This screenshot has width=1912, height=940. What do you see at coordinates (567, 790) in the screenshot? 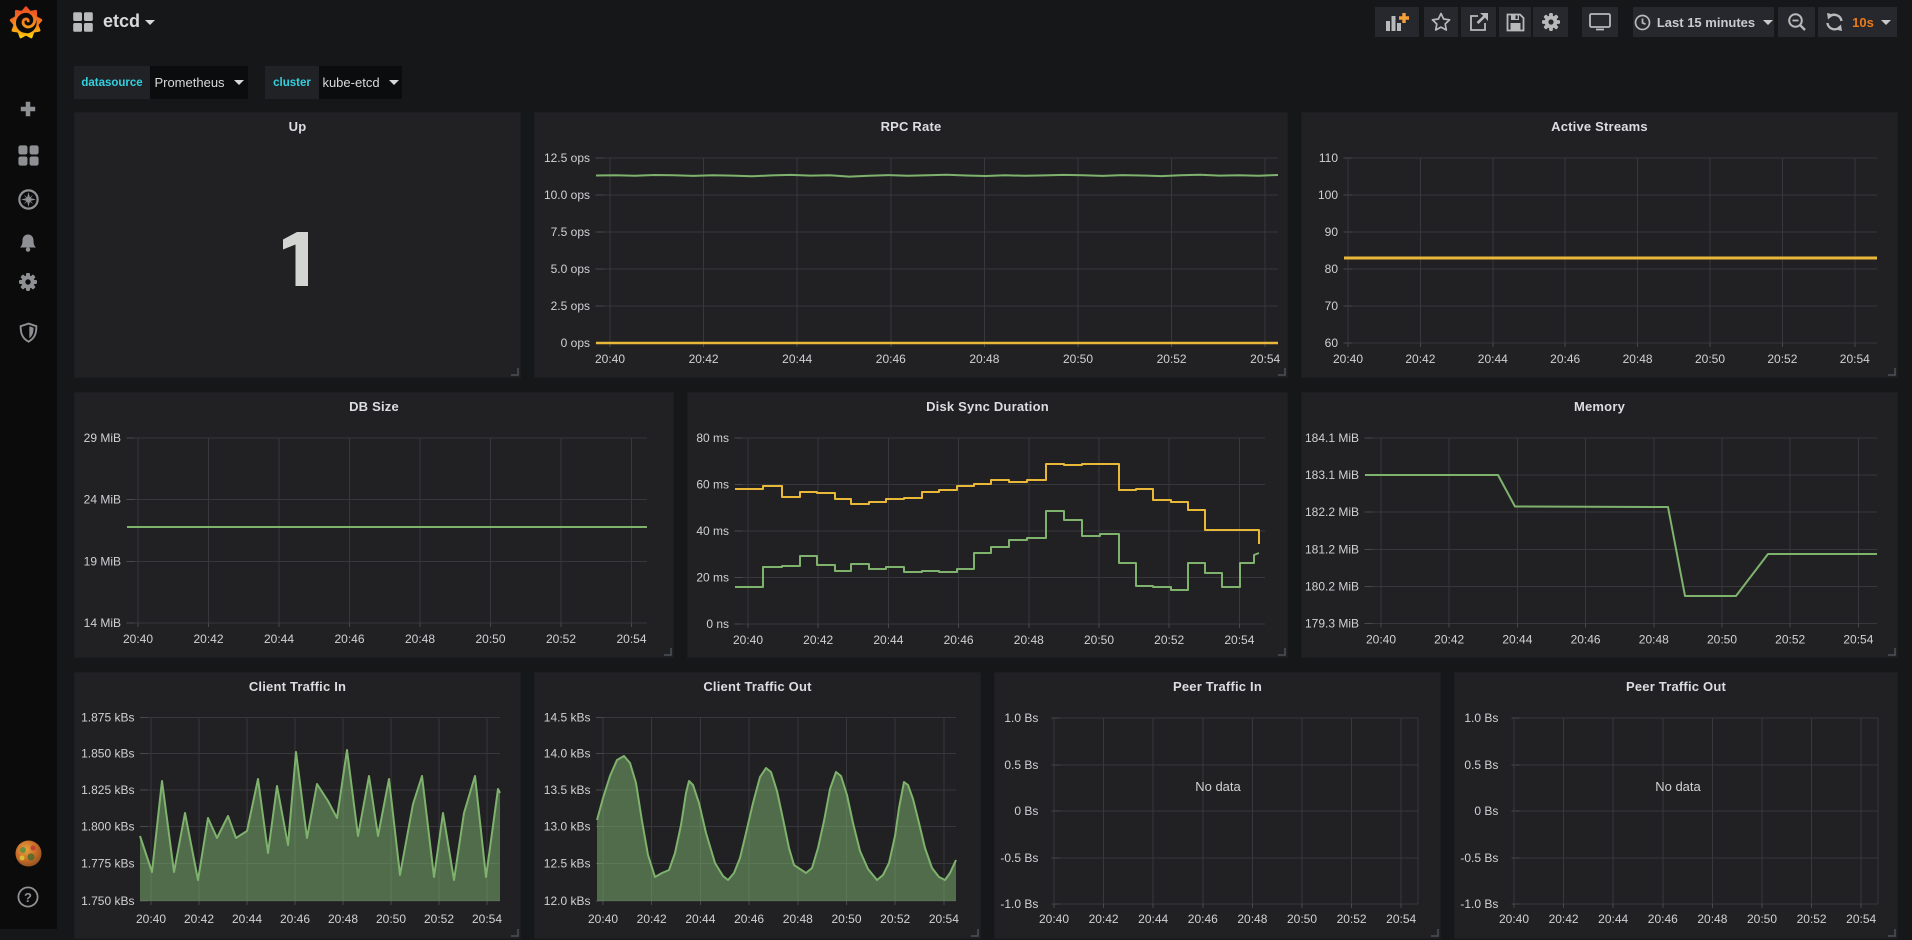
I see `svg-text: 13.5 kBs` at bounding box center [567, 790].